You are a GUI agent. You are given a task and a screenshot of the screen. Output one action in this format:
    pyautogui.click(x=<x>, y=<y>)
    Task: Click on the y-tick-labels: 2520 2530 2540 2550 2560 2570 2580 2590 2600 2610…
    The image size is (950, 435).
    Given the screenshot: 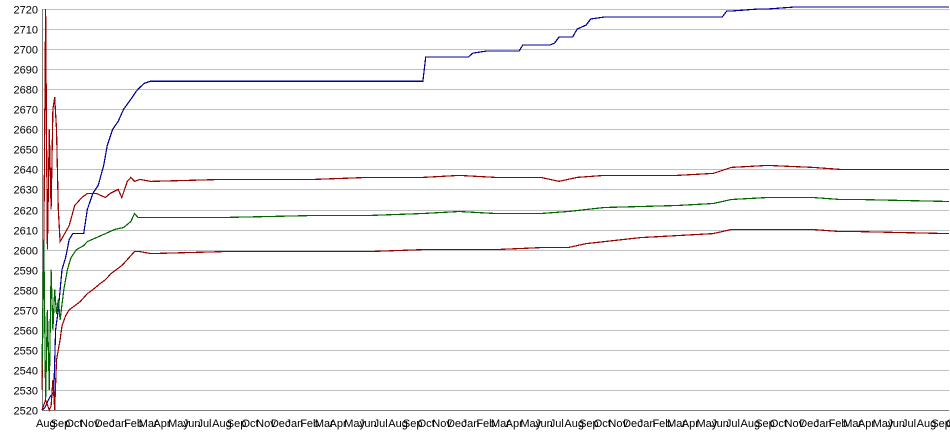 What is the action you would take?
    pyautogui.click(x=26, y=211)
    